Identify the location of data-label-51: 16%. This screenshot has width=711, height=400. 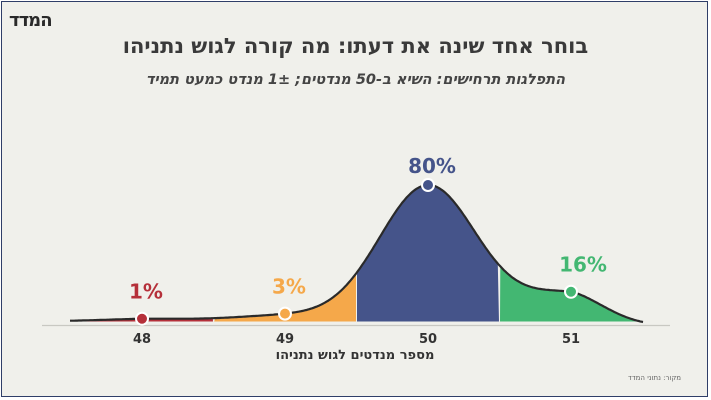
(583, 265).